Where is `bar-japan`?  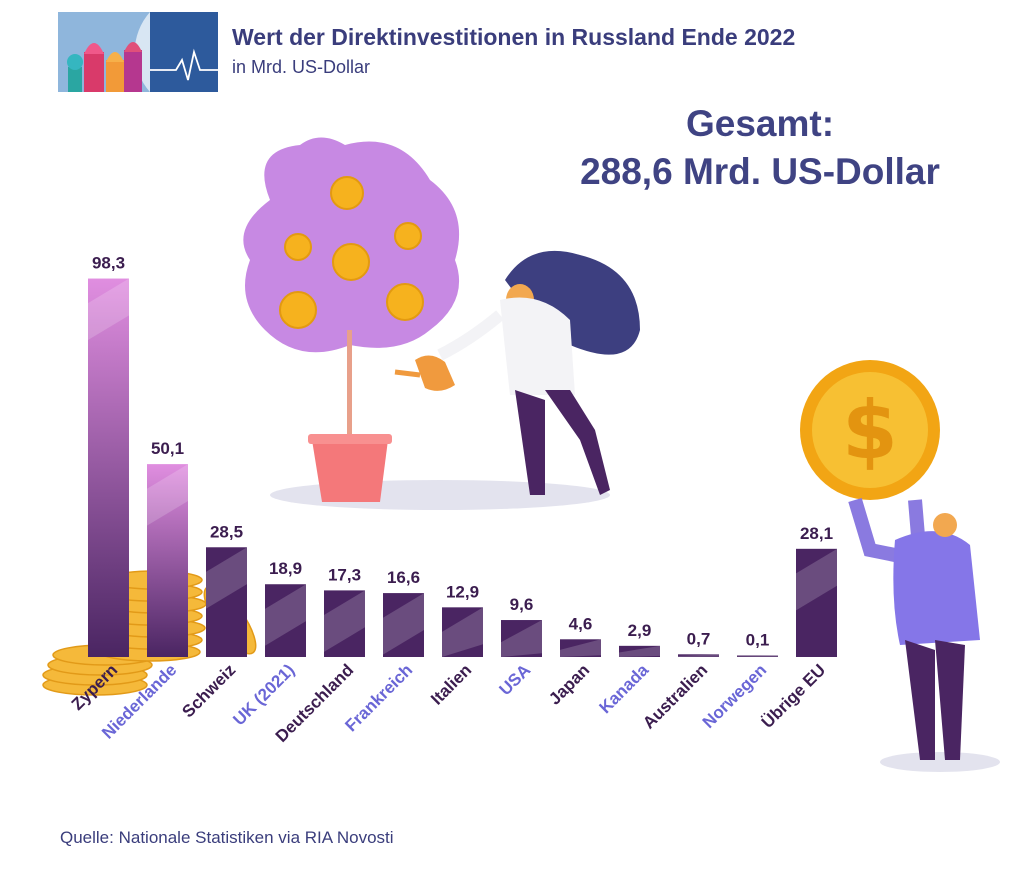
bar-japan is located at coordinates (580, 648).